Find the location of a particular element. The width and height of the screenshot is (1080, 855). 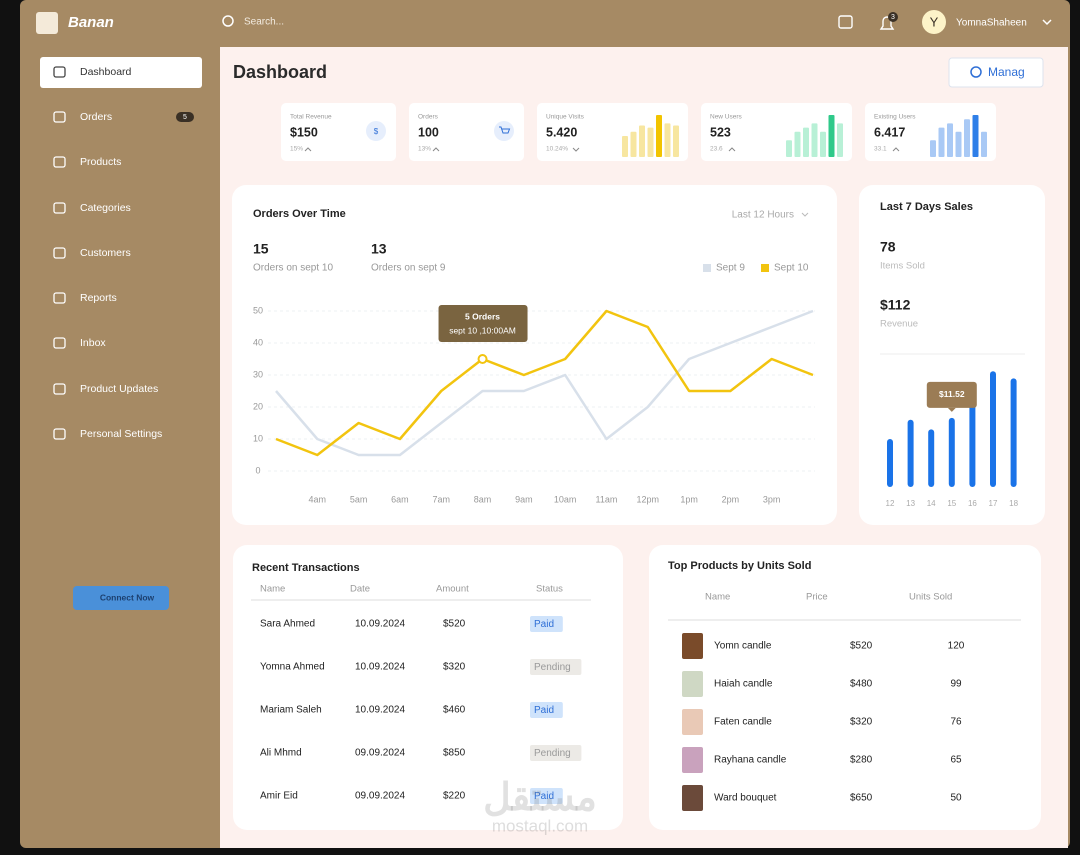

nav-item: Dashboard is located at coordinates (106, 72).